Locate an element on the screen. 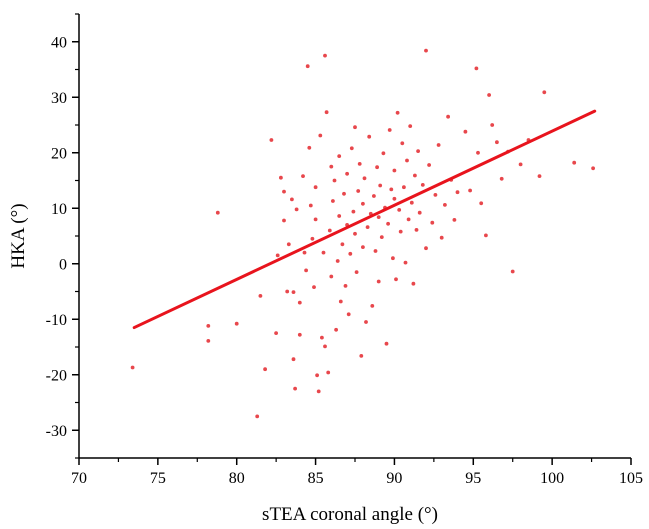  y-tick-label-0: -30 is located at coordinates (56, 431).